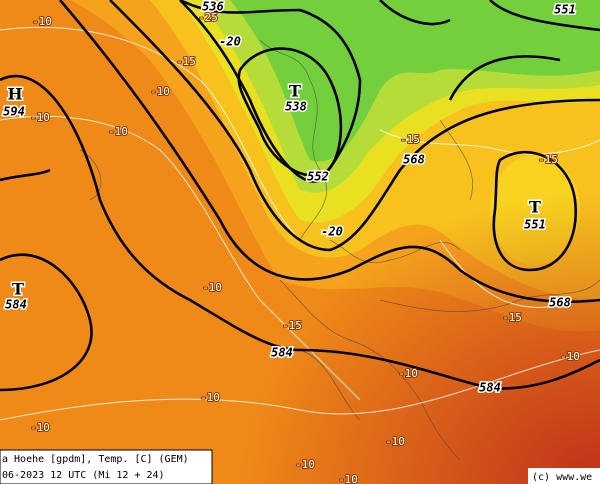  I want to click on legend-line: 06-2023 12 UTC (Mi 12 + 24), so click(83, 475).